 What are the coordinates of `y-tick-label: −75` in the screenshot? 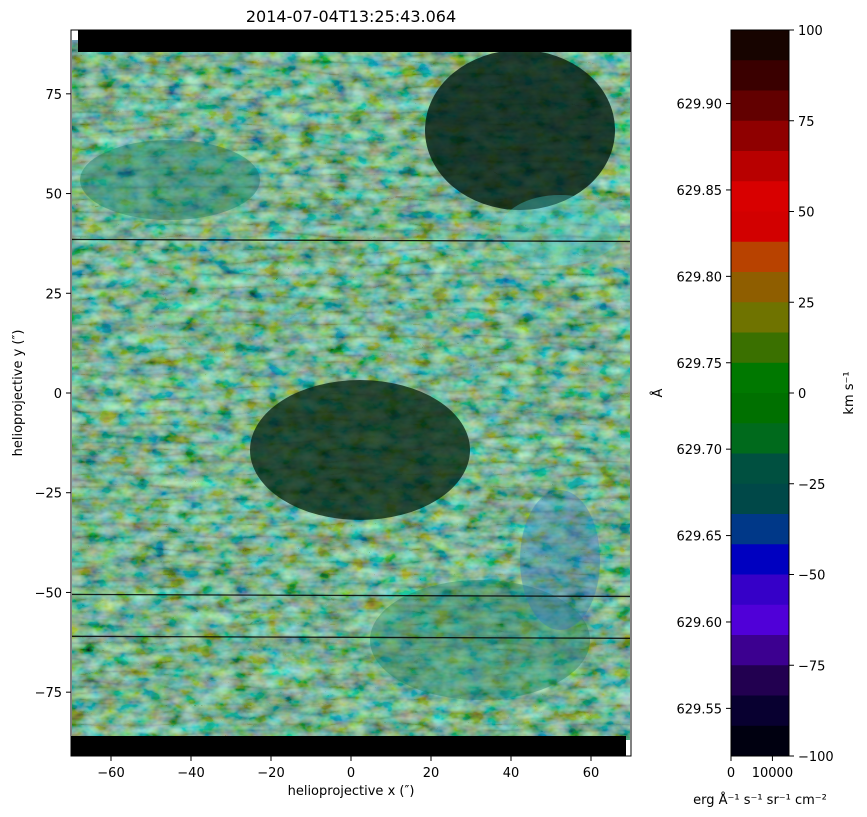 It's located at (48, 693).